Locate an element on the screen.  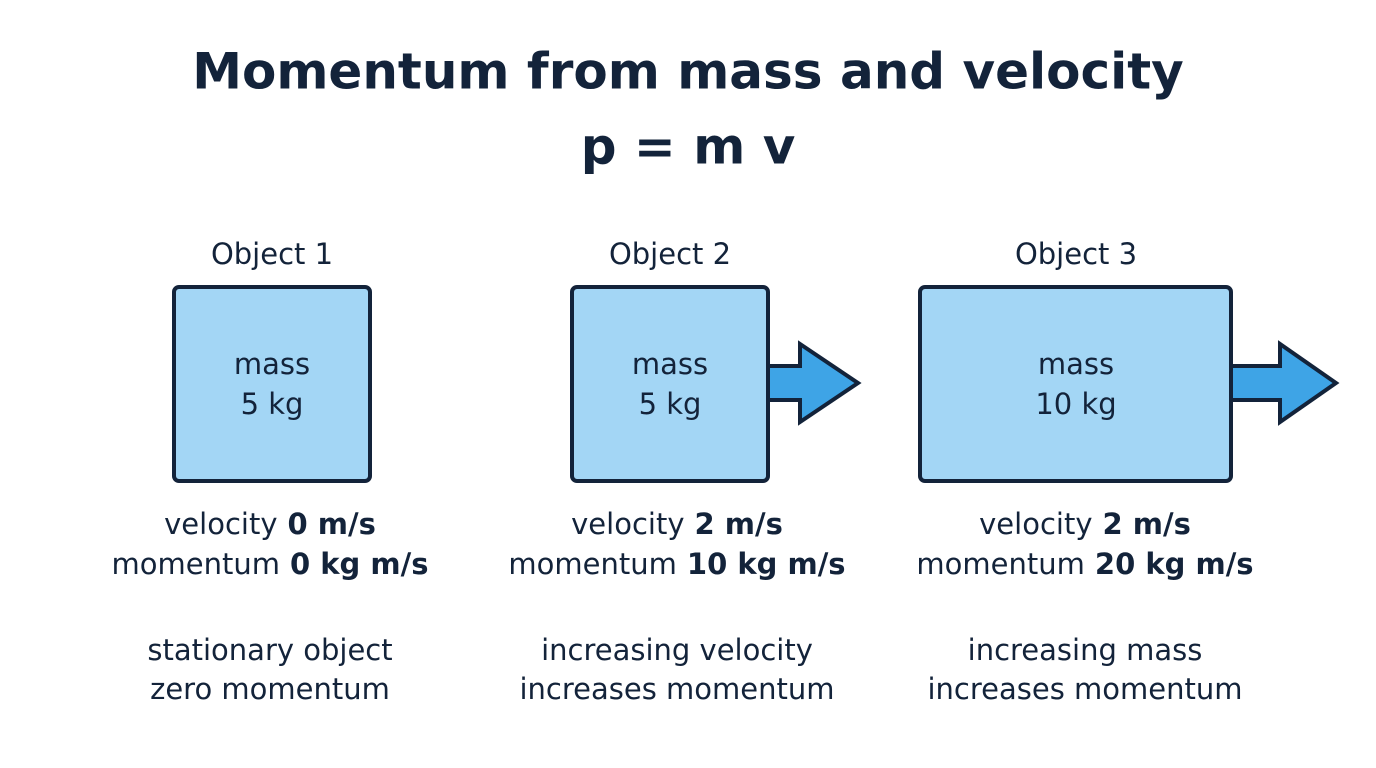
object-label: Object 3 is located at coordinates (1076, 254).